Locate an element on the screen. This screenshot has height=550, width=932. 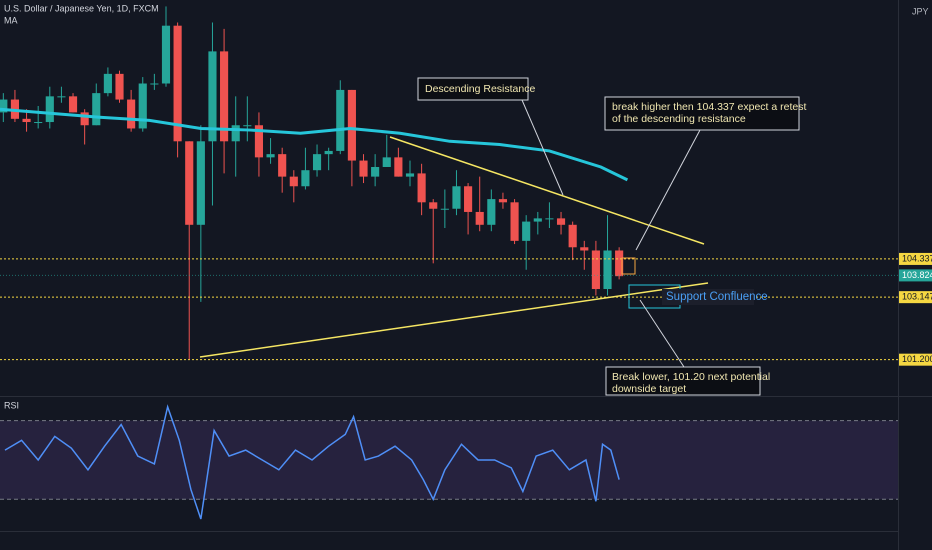
resistance-trendline is located at coordinates (547, 190).